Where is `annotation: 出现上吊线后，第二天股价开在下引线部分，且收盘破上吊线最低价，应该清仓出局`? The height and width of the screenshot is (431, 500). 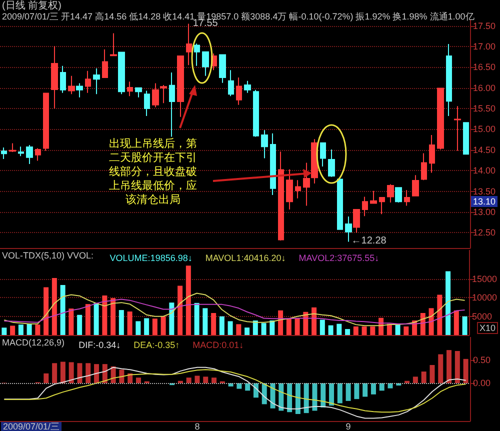 annotation: 出现上吊线后，第二天股价开在下引线部分，且收盘破上吊线最低价，应该清仓出局 is located at coordinates (153, 171).